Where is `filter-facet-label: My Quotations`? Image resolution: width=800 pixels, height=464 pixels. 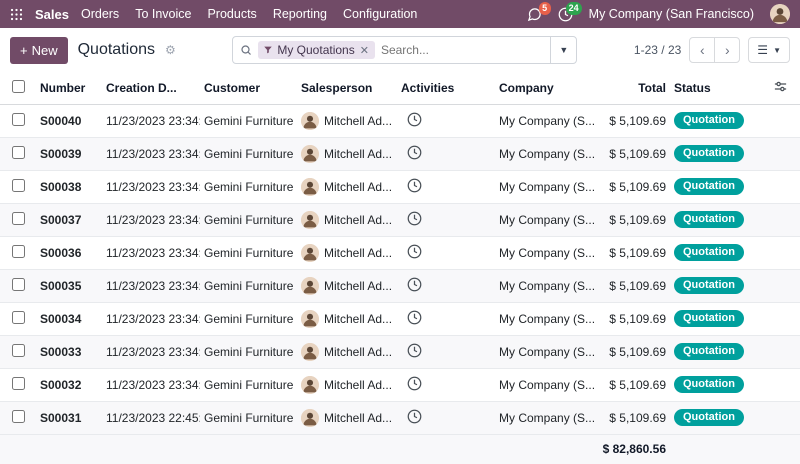 filter-facet-label: My Quotations is located at coordinates (316, 50).